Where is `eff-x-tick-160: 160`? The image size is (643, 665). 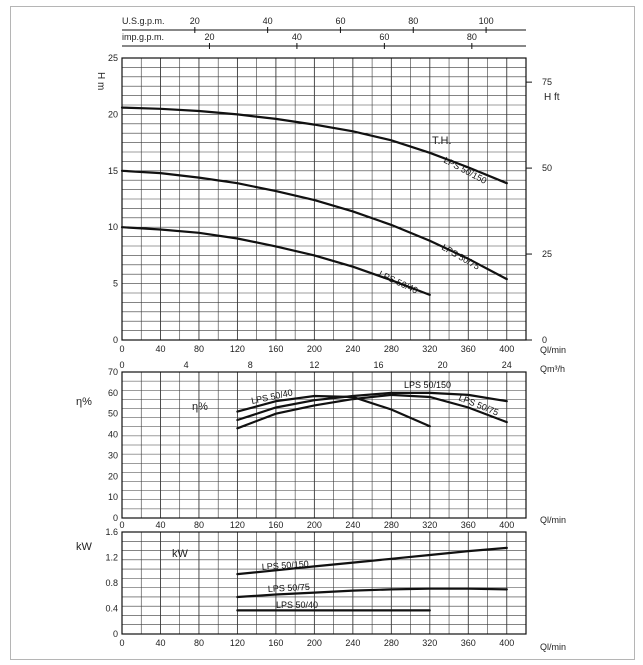 eff-x-tick-160: 160 is located at coordinates (275, 525).